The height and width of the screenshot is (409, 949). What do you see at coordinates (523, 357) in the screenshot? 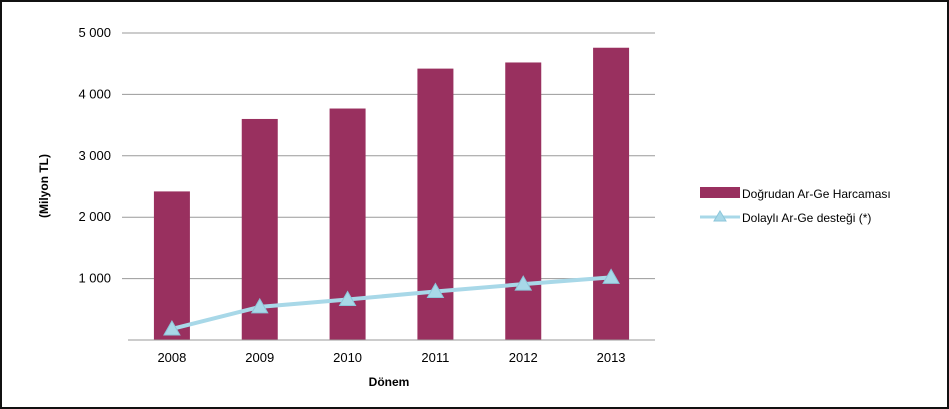
I see `x-tick-label-2012: 2012` at bounding box center [523, 357].